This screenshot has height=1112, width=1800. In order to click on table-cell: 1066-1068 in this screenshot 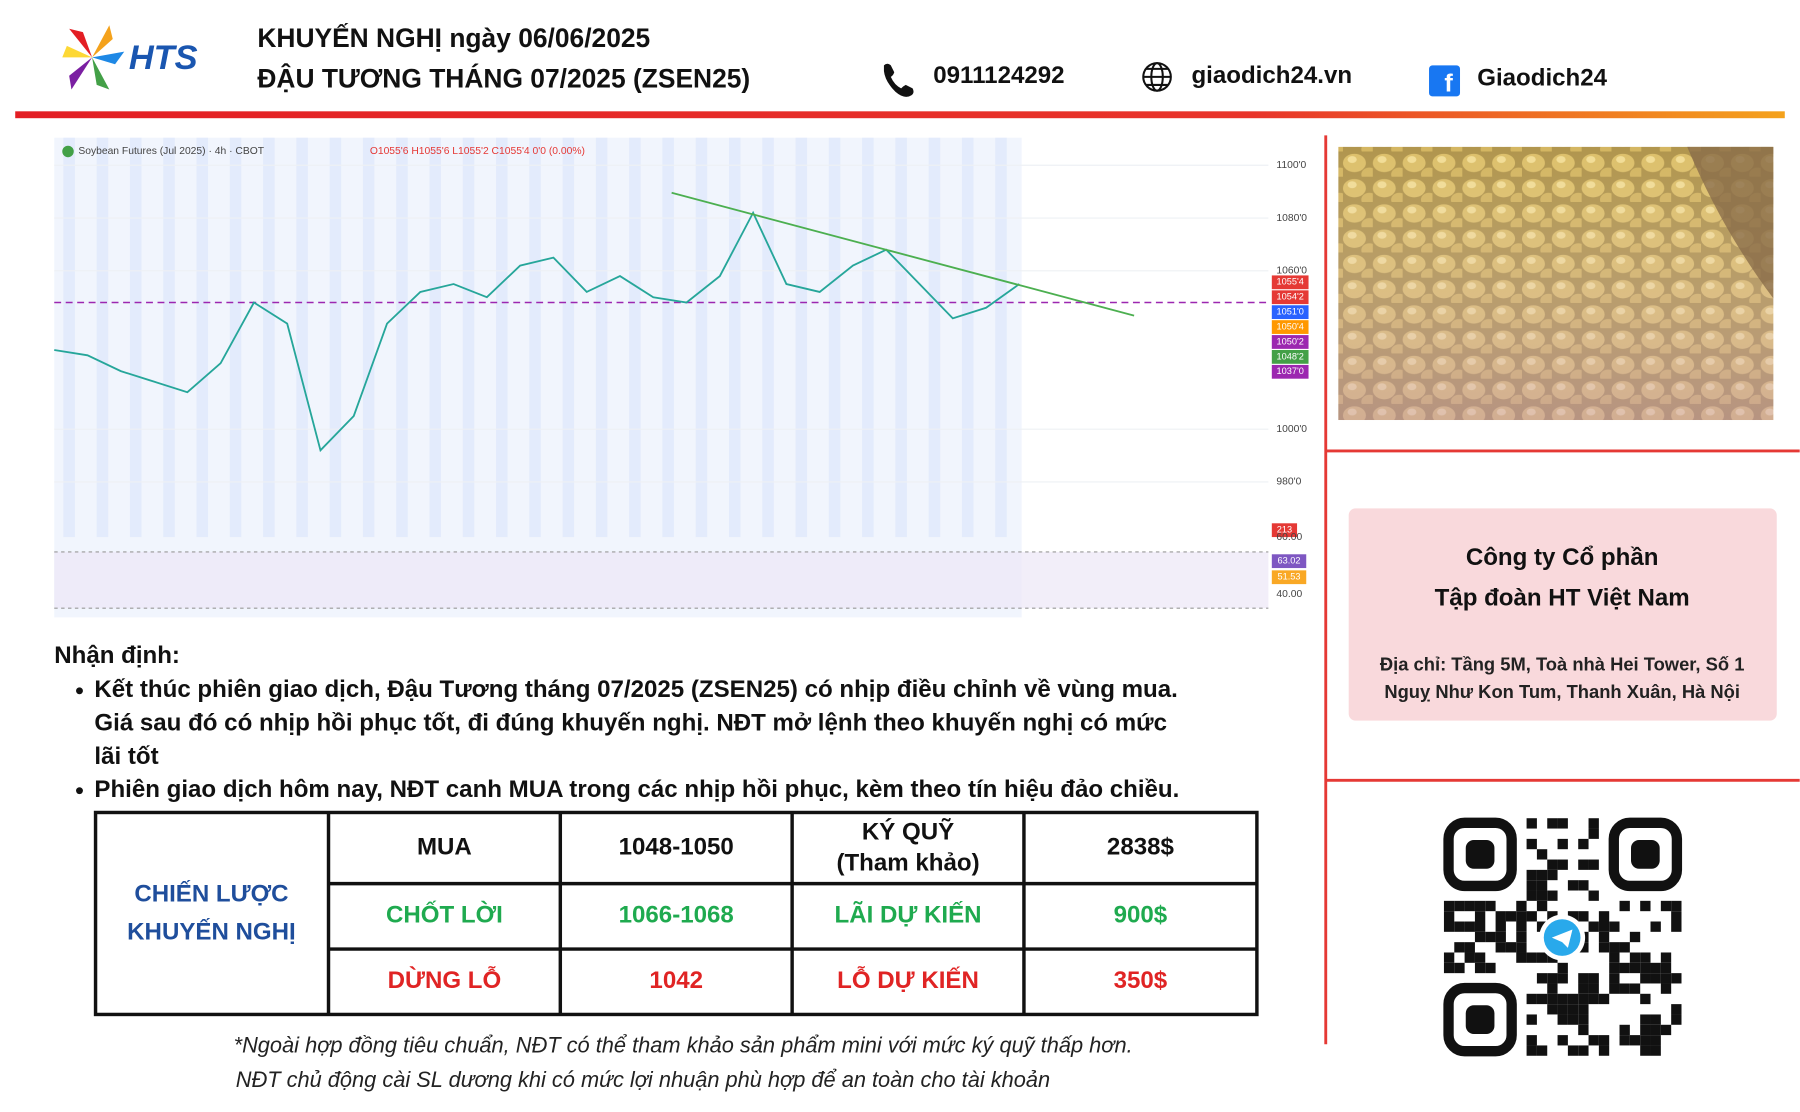, I will do `click(676, 915)`.